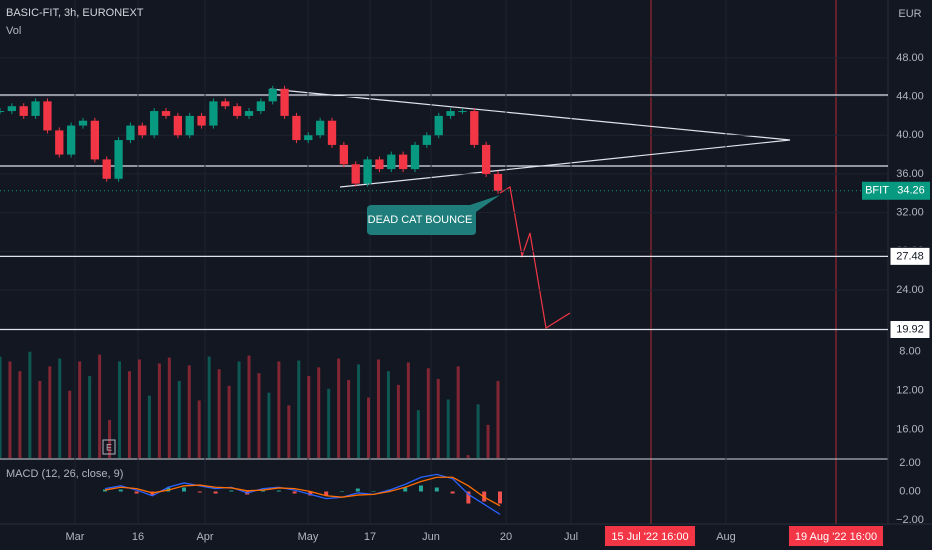 The width and height of the screenshot is (932, 550). I want to click on x-tick-label: 17, so click(370, 537).